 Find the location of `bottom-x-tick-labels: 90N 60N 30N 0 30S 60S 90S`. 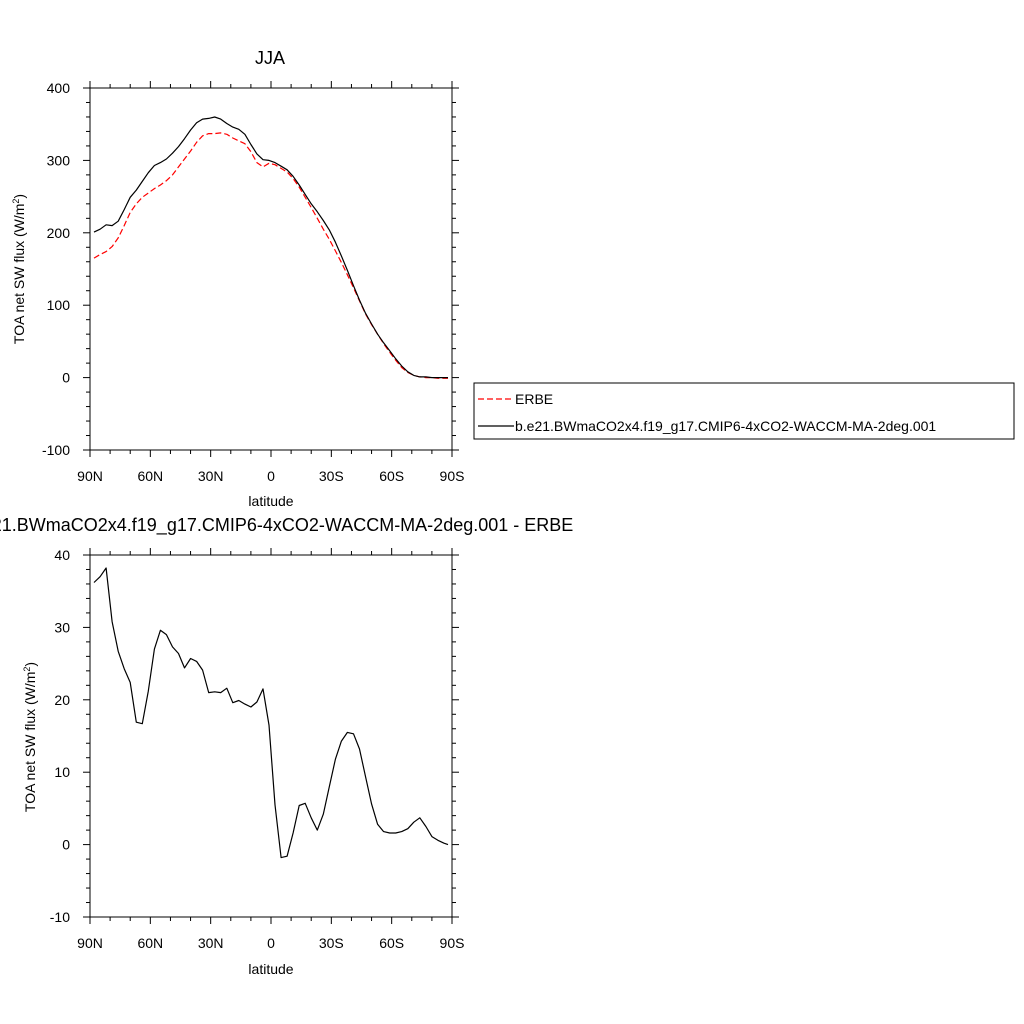

bottom-x-tick-labels: 90N 60N 30N 0 30S 60S 90S is located at coordinates (270, 943).